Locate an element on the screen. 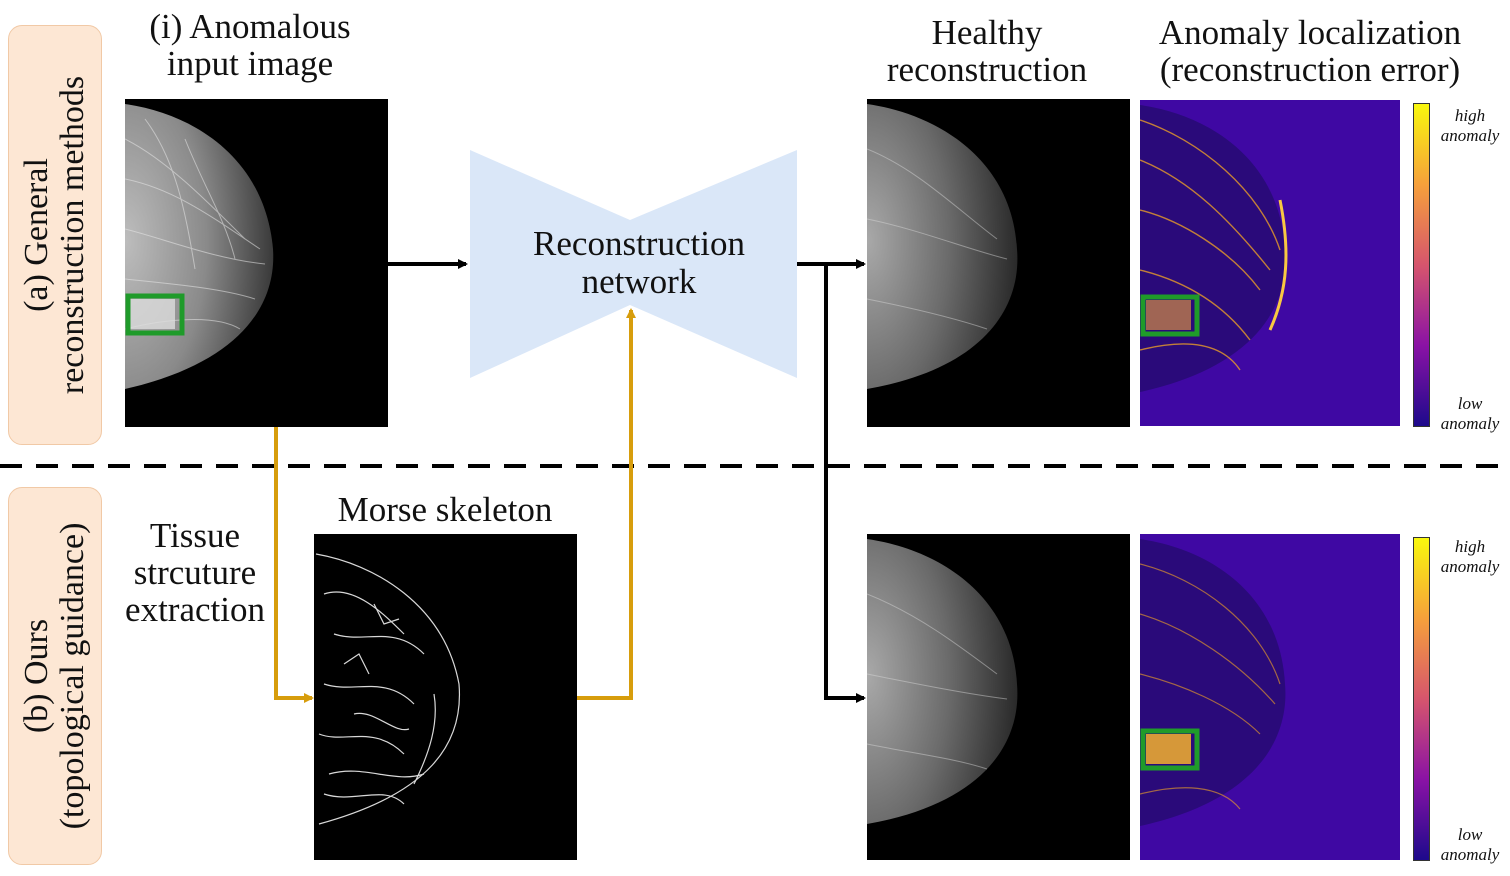 Image resolution: width=1510 pixels, height=876 pixels. input-image-title: (i) Anomalous input image is located at coordinates (250, 45).